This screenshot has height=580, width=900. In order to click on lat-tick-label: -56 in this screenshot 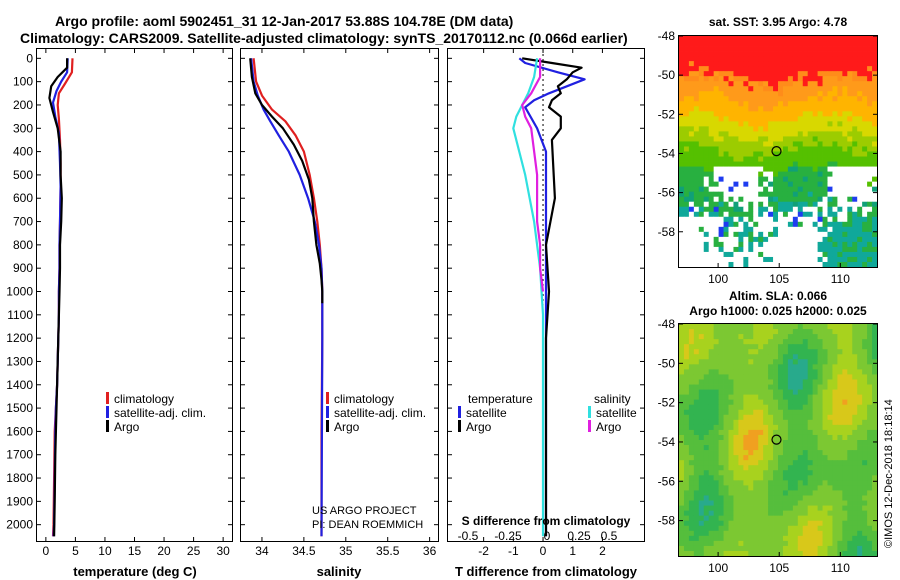, I will do `click(667, 481)`.